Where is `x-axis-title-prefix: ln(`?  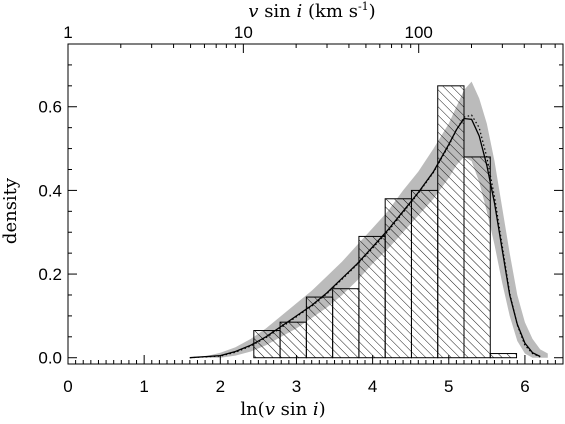 x-axis-title-prefix: ln( is located at coordinates (252, 409).